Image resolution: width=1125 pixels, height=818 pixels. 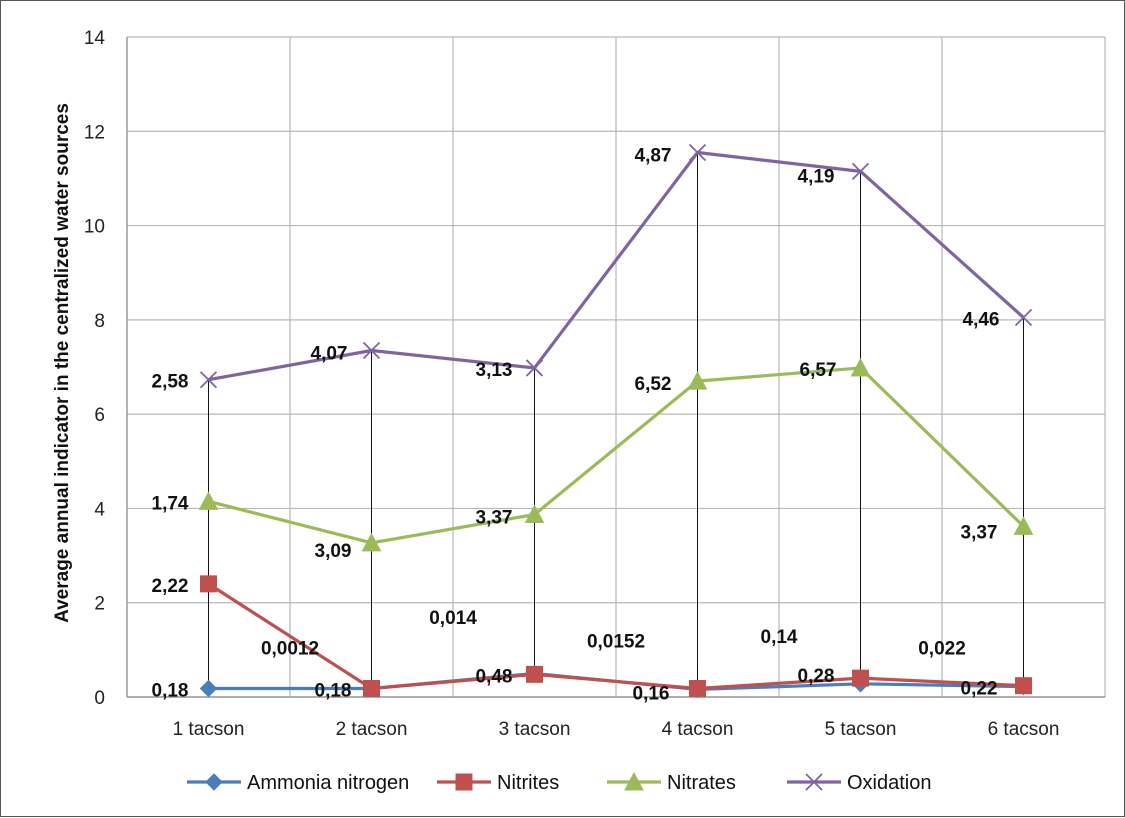 I want to click on data-label: 4,46, so click(x=981, y=320).